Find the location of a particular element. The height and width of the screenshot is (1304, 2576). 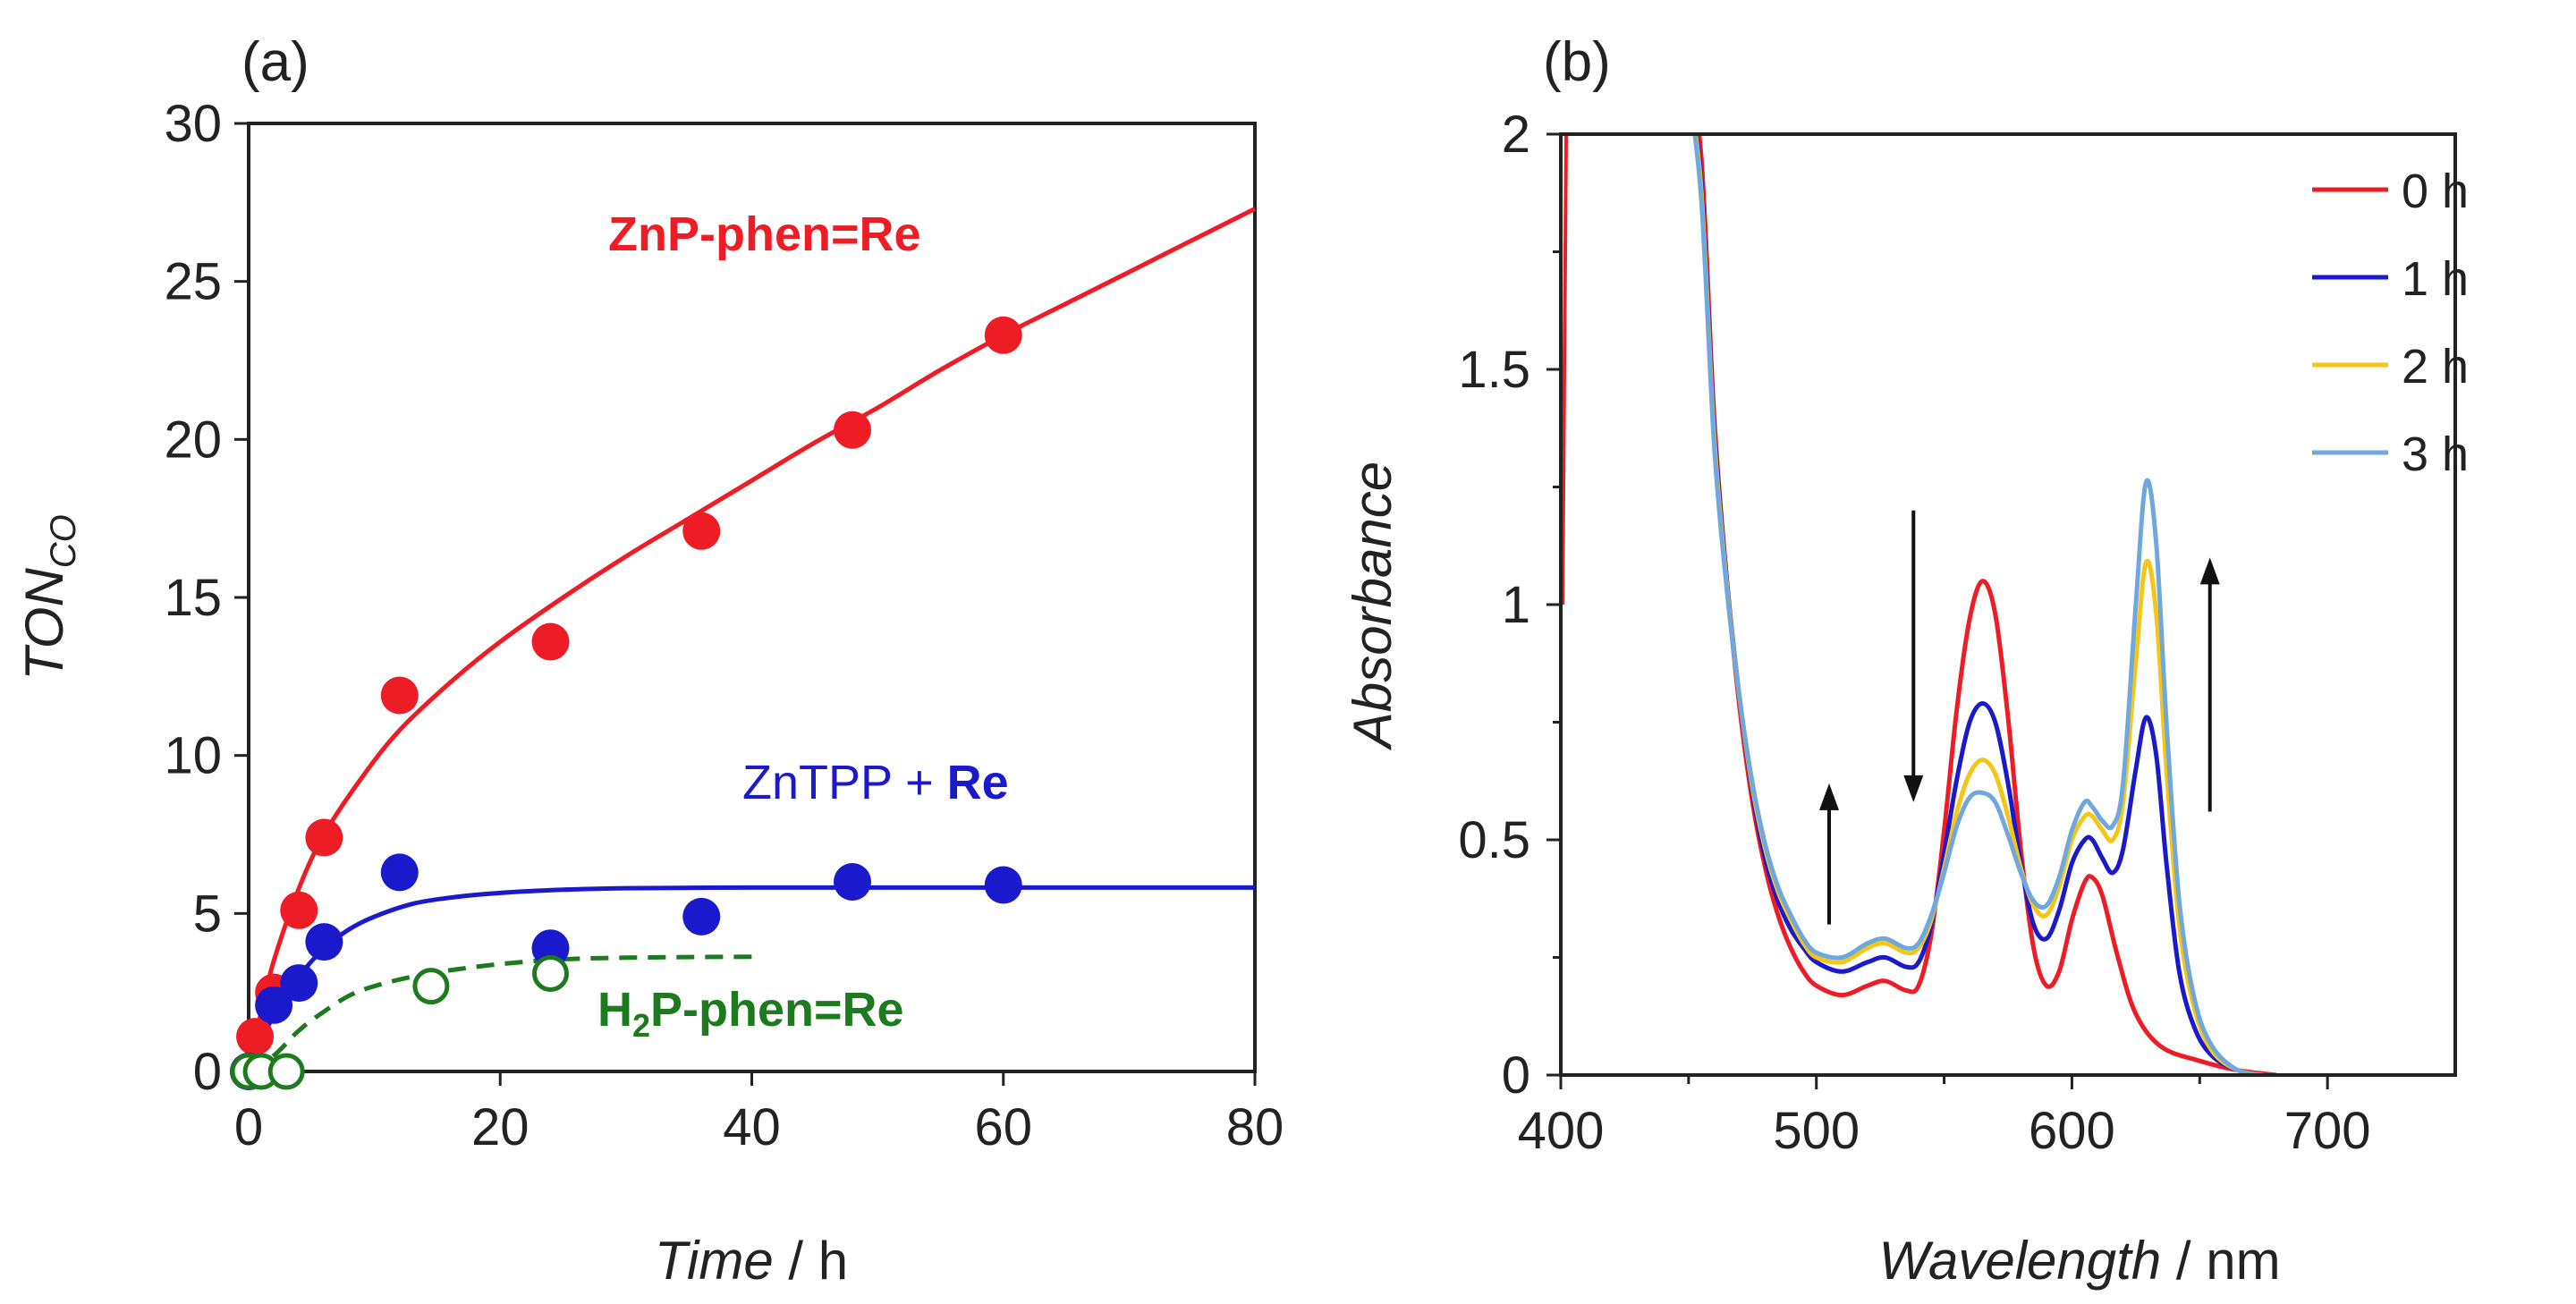

x-tick-label: 700 is located at coordinates (2327, 1131).